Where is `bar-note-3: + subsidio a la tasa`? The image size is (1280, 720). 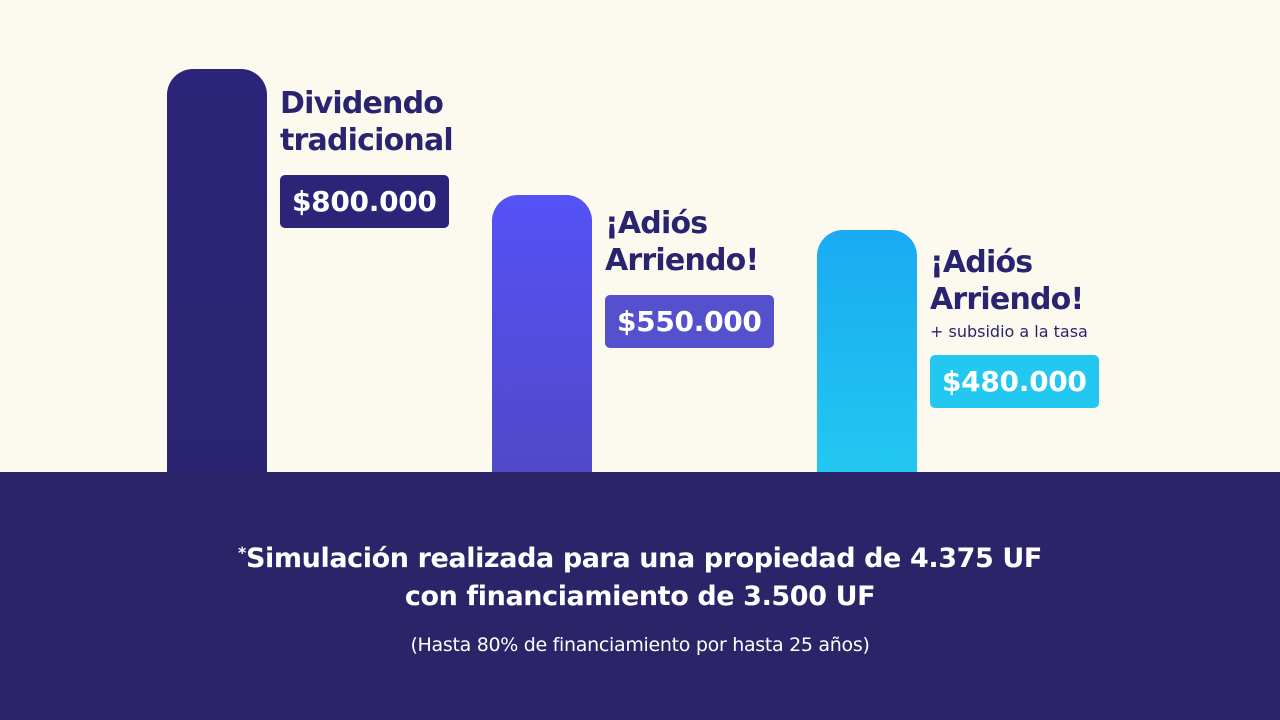 bar-note-3: + subsidio a la tasa is located at coordinates (1009, 332).